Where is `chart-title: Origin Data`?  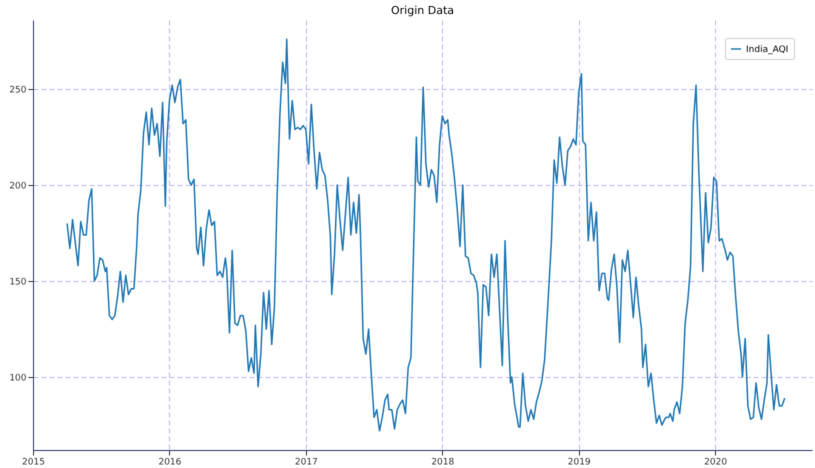 chart-title: Origin Data is located at coordinates (422, 10).